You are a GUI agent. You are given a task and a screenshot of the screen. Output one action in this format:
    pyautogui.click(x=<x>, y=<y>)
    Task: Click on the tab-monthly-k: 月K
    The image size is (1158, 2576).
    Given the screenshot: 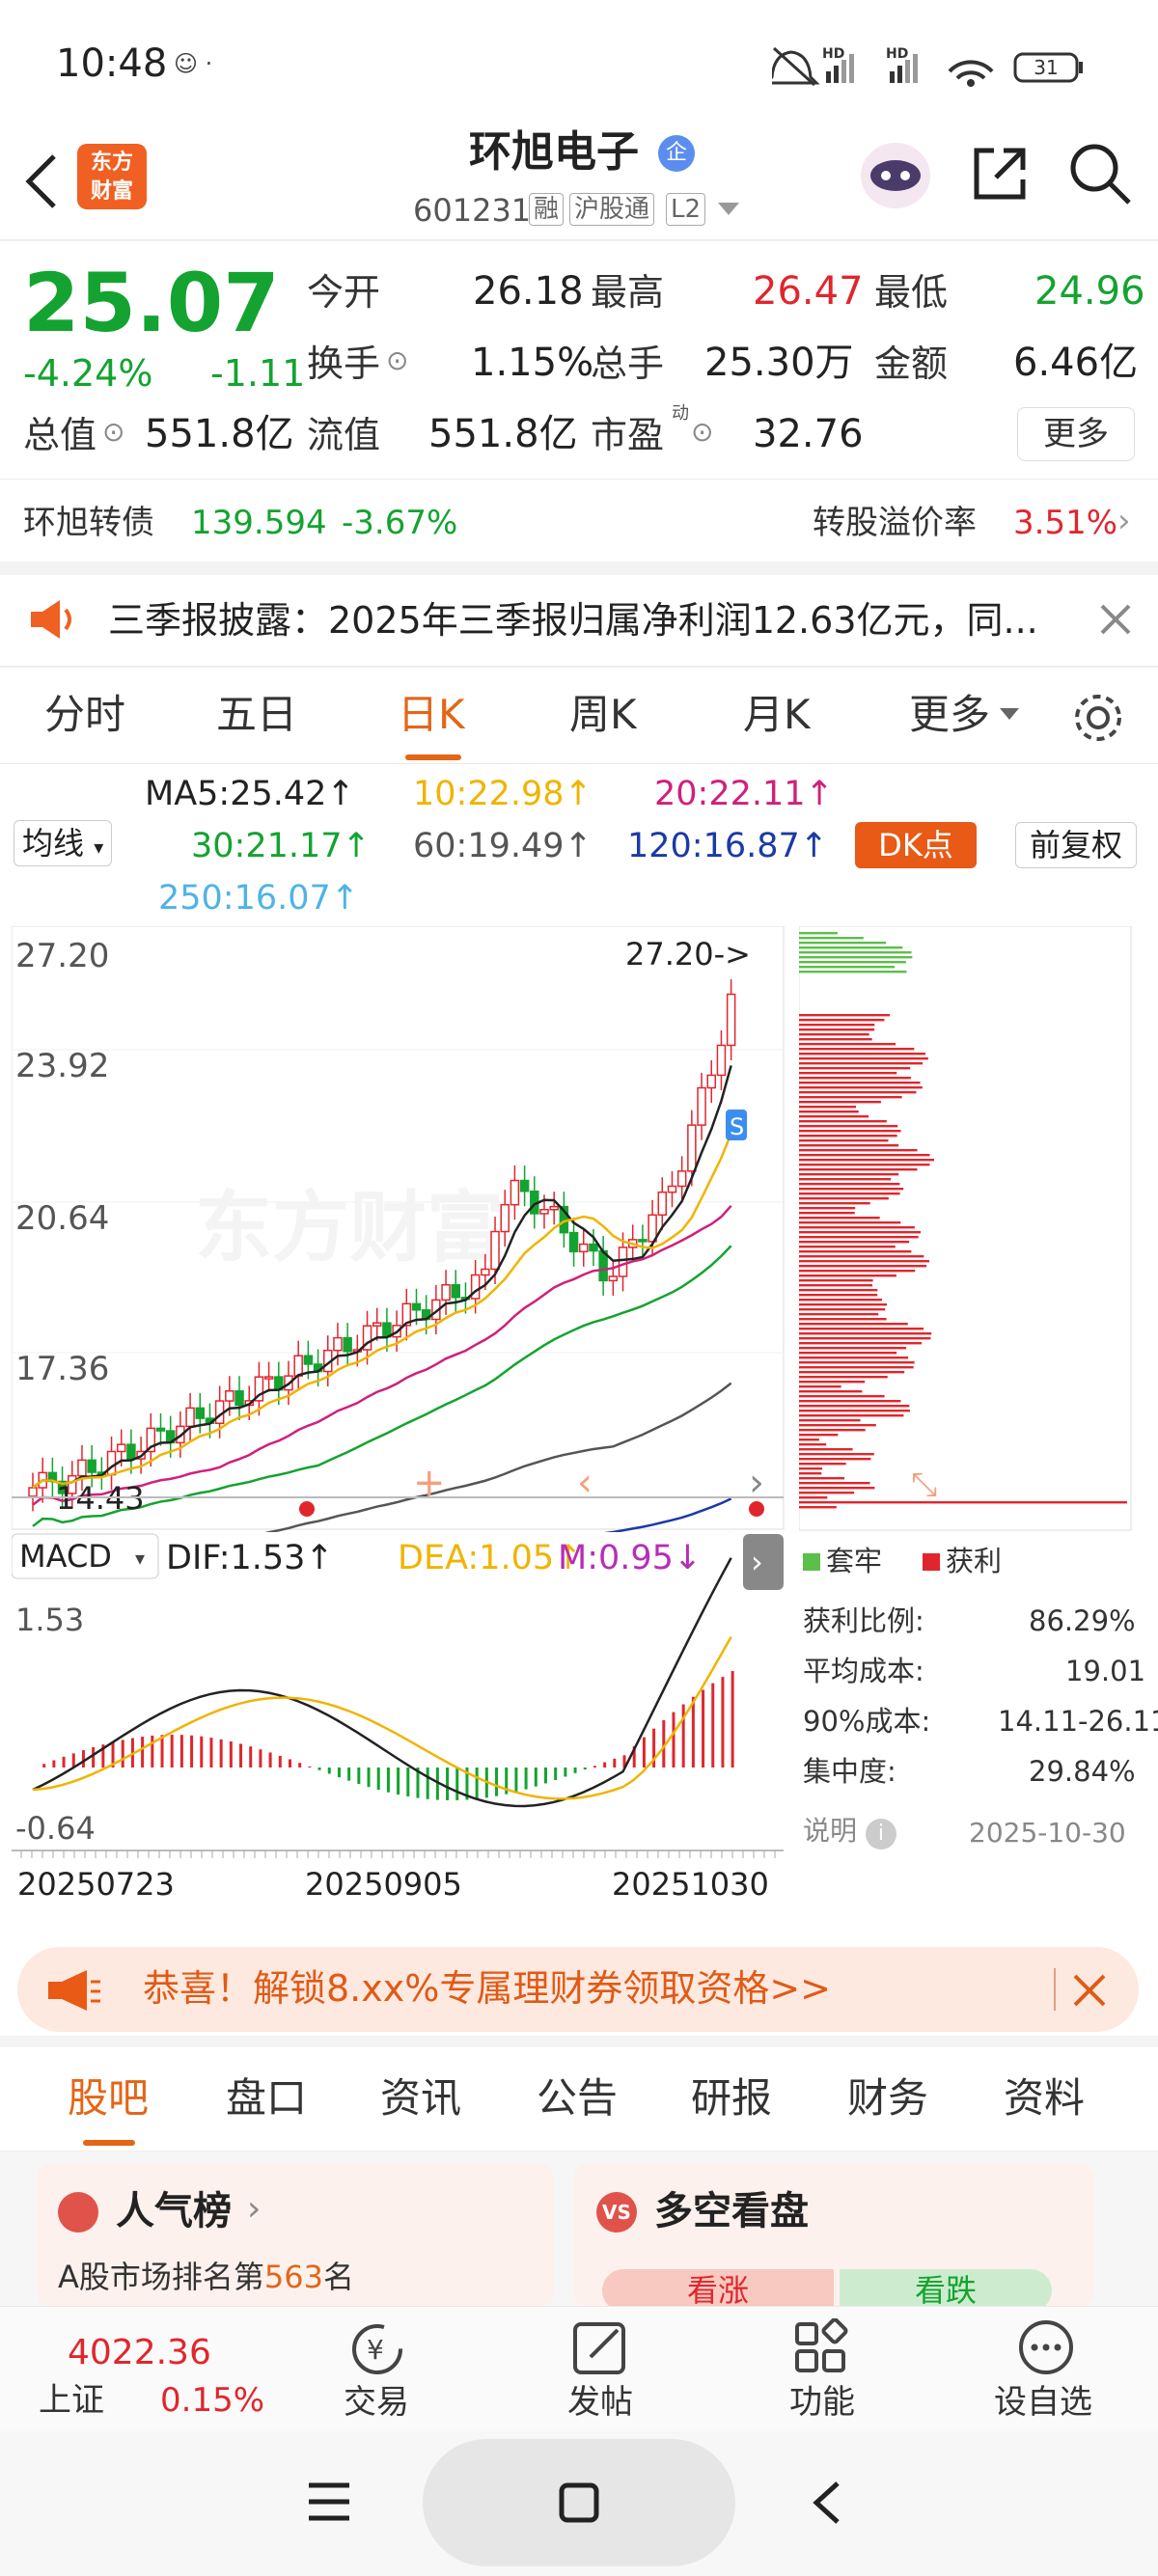 What is the action you would take?
    pyautogui.click(x=777, y=715)
    